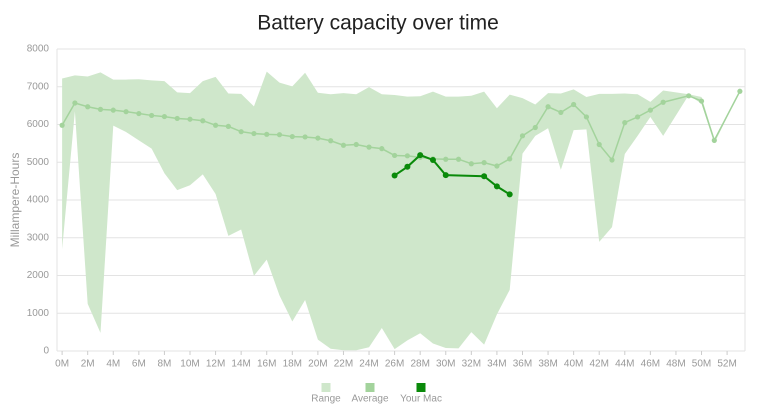 The height and width of the screenshot is (420, 760). Describe the element at coordinates (650, 364) in the screenshot. I see `x-tick-label: 46M` at that location.